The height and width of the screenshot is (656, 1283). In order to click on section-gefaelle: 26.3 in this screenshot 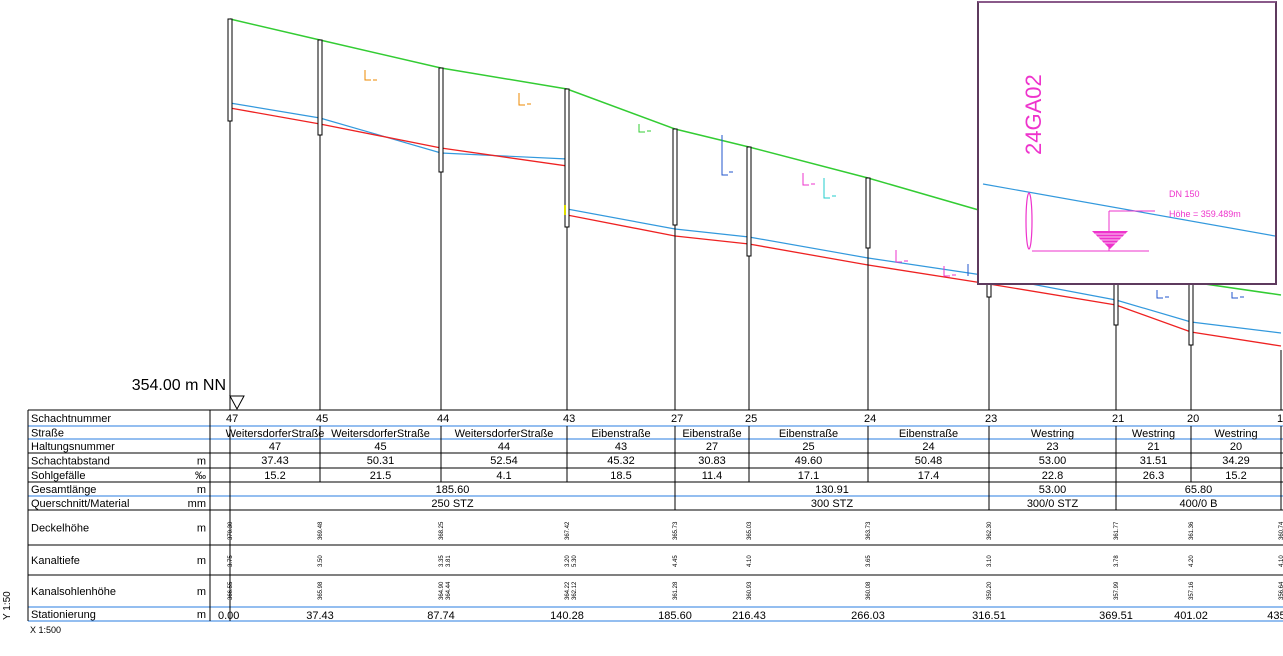, I will do `click(1153, 476)`.